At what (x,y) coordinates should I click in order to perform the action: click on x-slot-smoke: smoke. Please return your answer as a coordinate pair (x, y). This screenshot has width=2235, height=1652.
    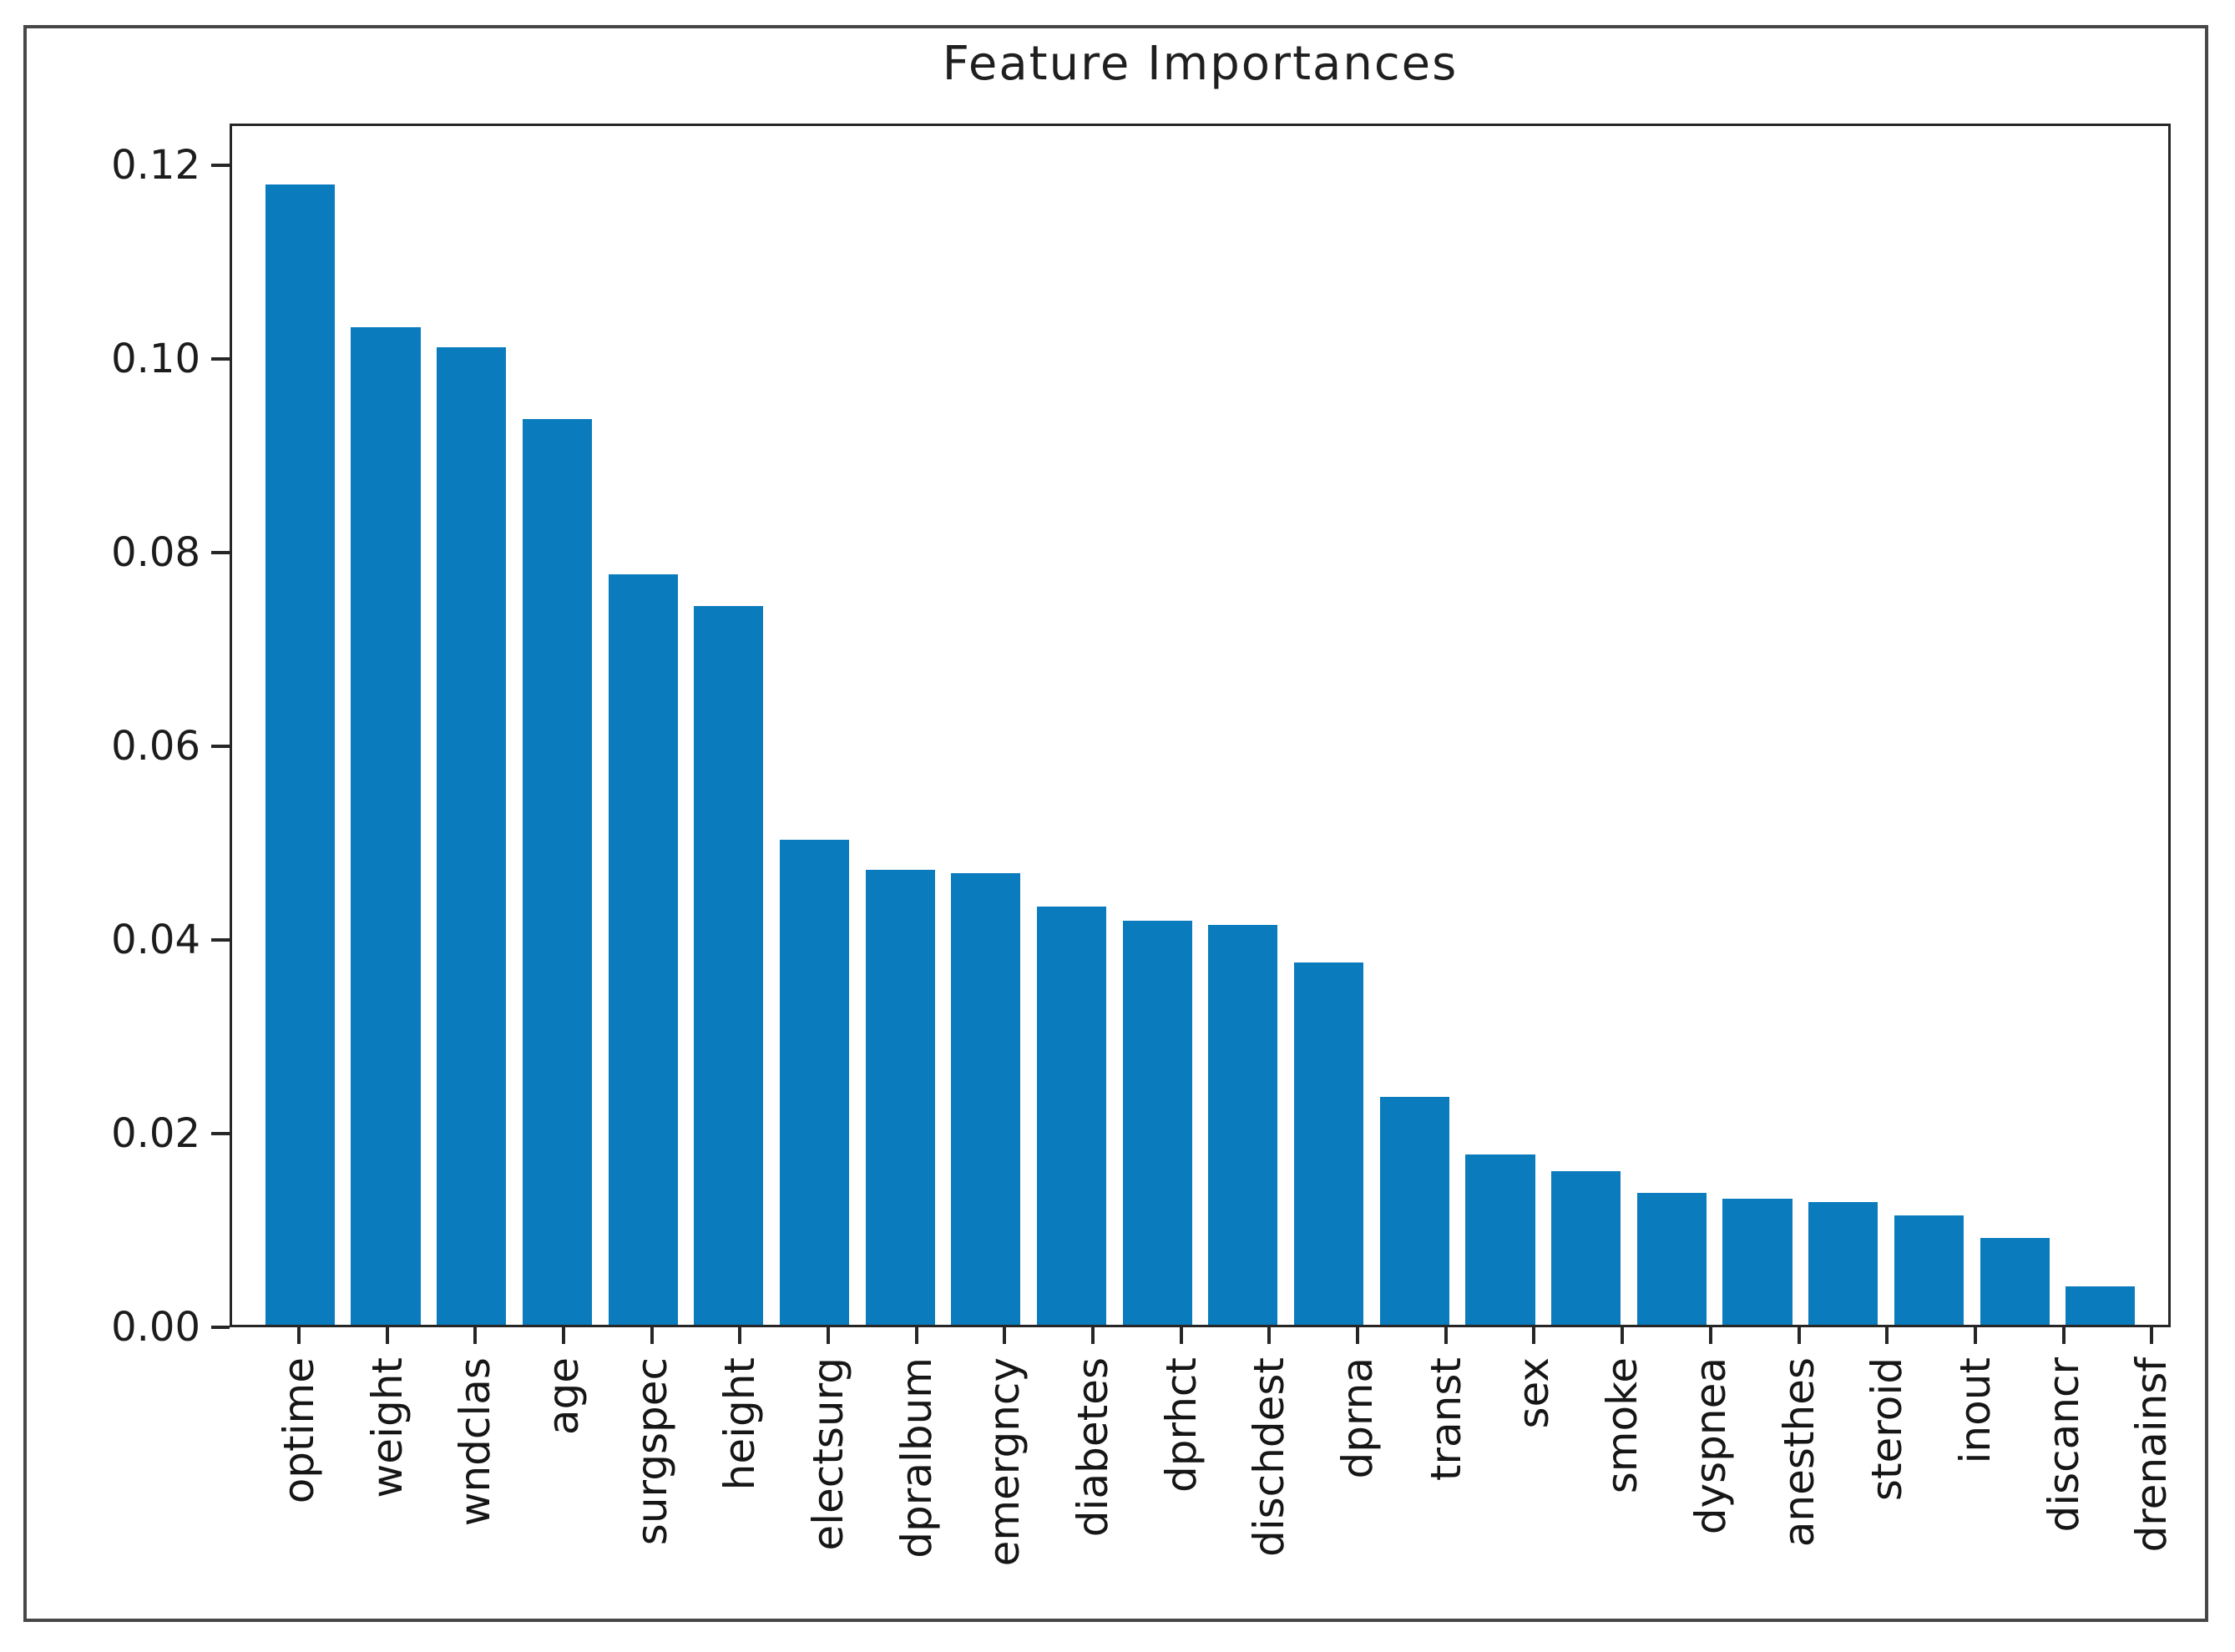
    Looking at the image, I should click on (1622, 1446).